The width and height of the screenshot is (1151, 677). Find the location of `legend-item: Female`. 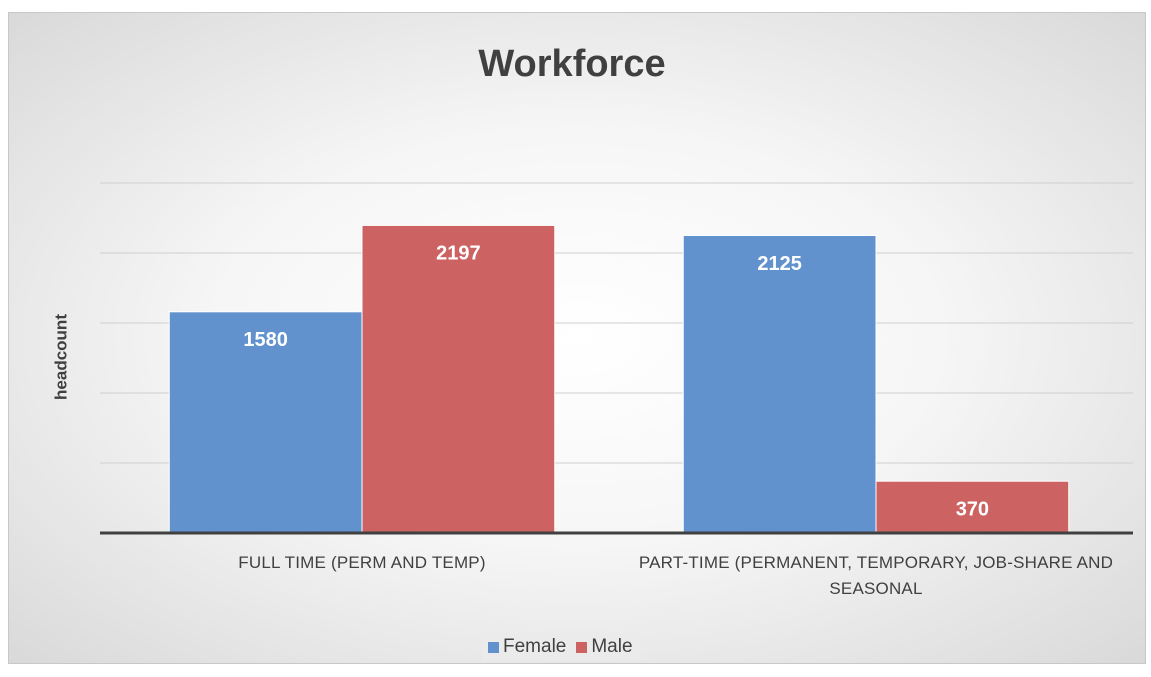

legend-item: Female is located at coordinates (527, 647).